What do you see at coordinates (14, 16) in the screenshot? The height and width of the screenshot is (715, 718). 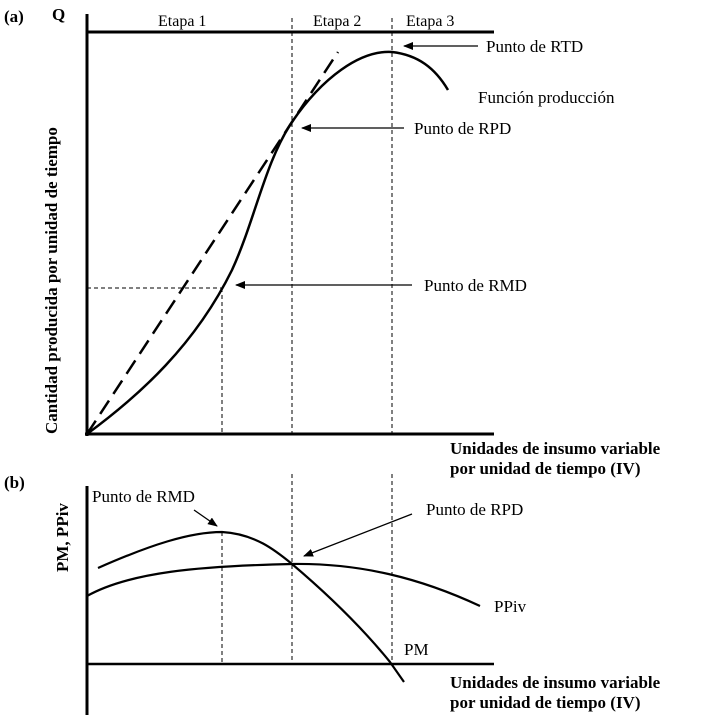 I see `panel-a-tag: (a)` at bounding box center [14, 16].